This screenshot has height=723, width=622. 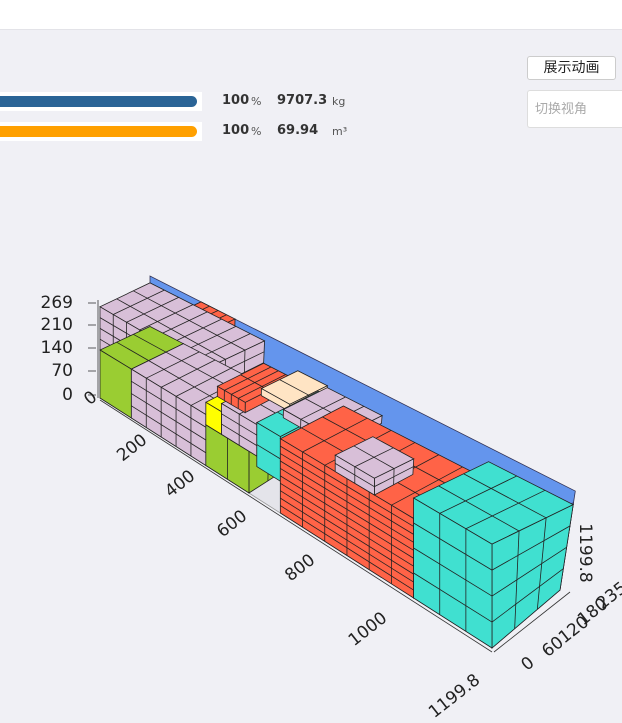 I want to click on x-tick-label: 200, so click(x=132, y=448).